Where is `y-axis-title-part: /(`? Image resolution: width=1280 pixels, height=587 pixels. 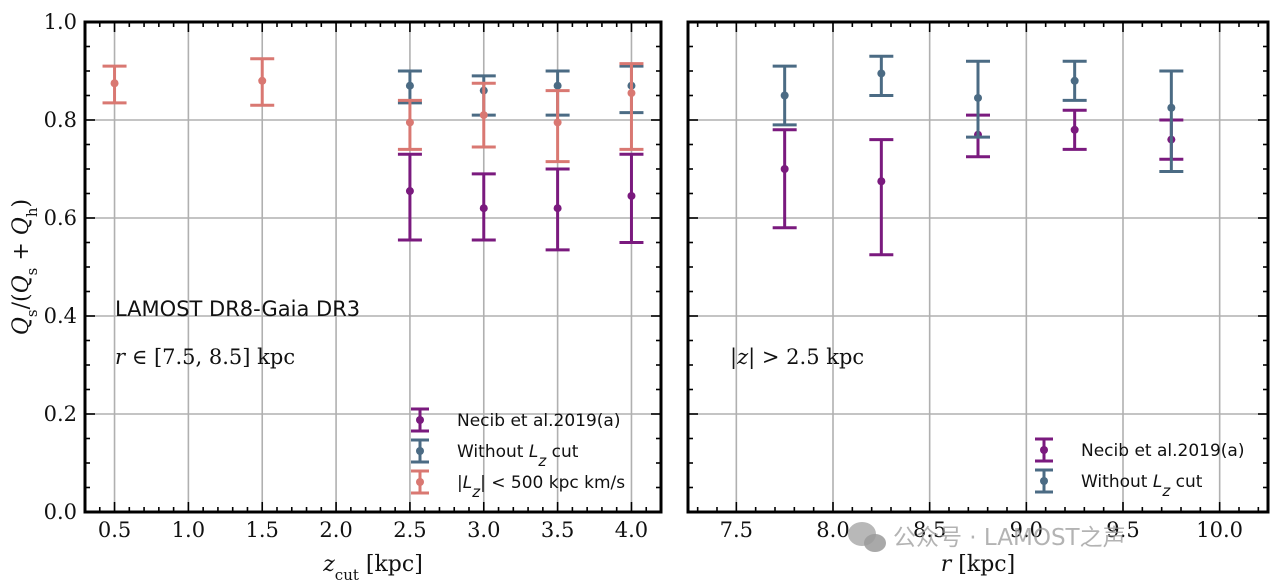
y-axis-title-part: /( is located at coordinates (21, 301).